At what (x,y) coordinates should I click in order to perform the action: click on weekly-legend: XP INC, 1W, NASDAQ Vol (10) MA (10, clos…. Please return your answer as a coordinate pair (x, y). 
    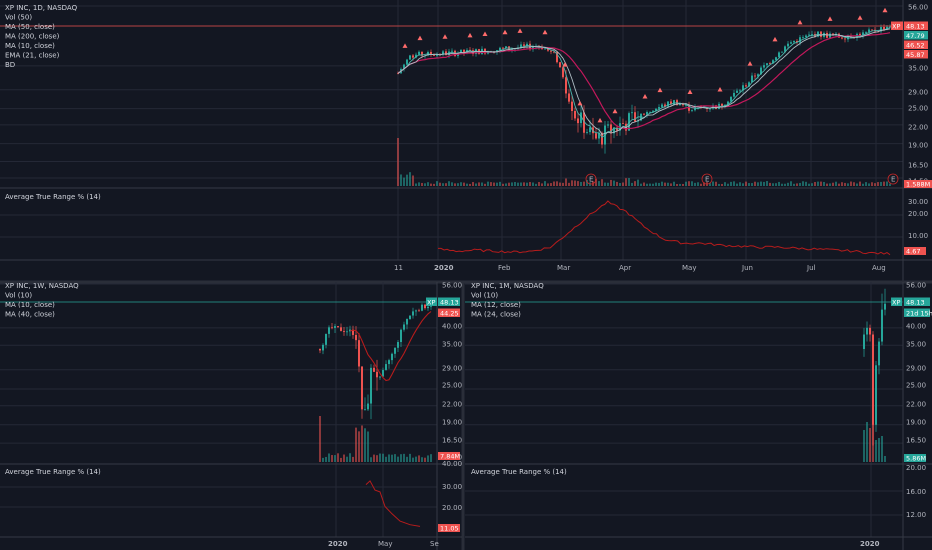
    Looking at the image, I should click on (42, 300).